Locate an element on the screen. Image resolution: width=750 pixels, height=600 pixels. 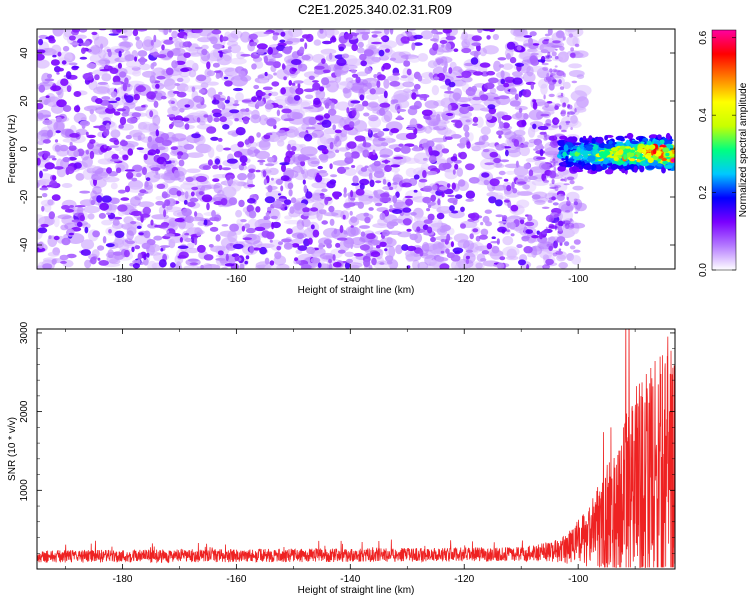
snr-y-tick-label: 2000 is located at coordinates (24, 411).